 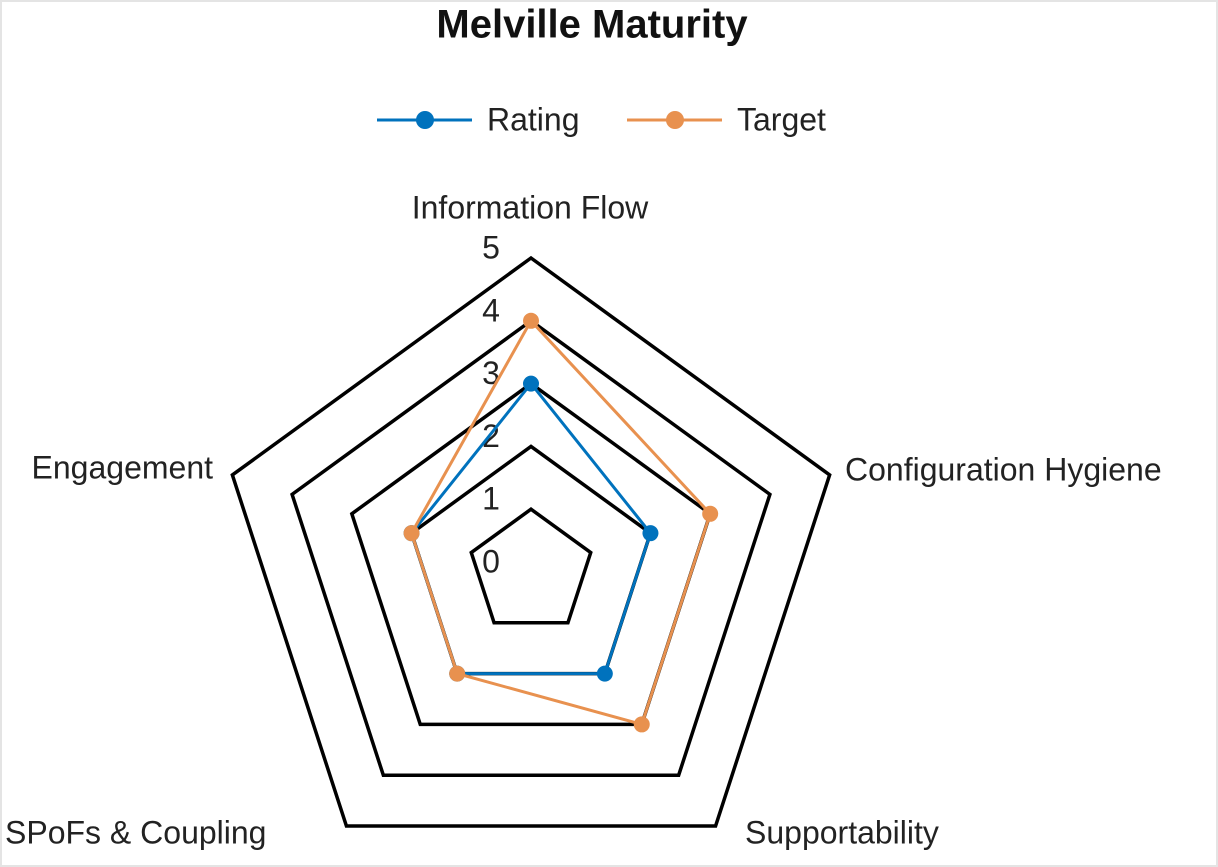 What do you see at coordinates (135, 832) in the screenshot?
I see `axis-label: SPoFs & Coupling` at bounding box center [135, 832].